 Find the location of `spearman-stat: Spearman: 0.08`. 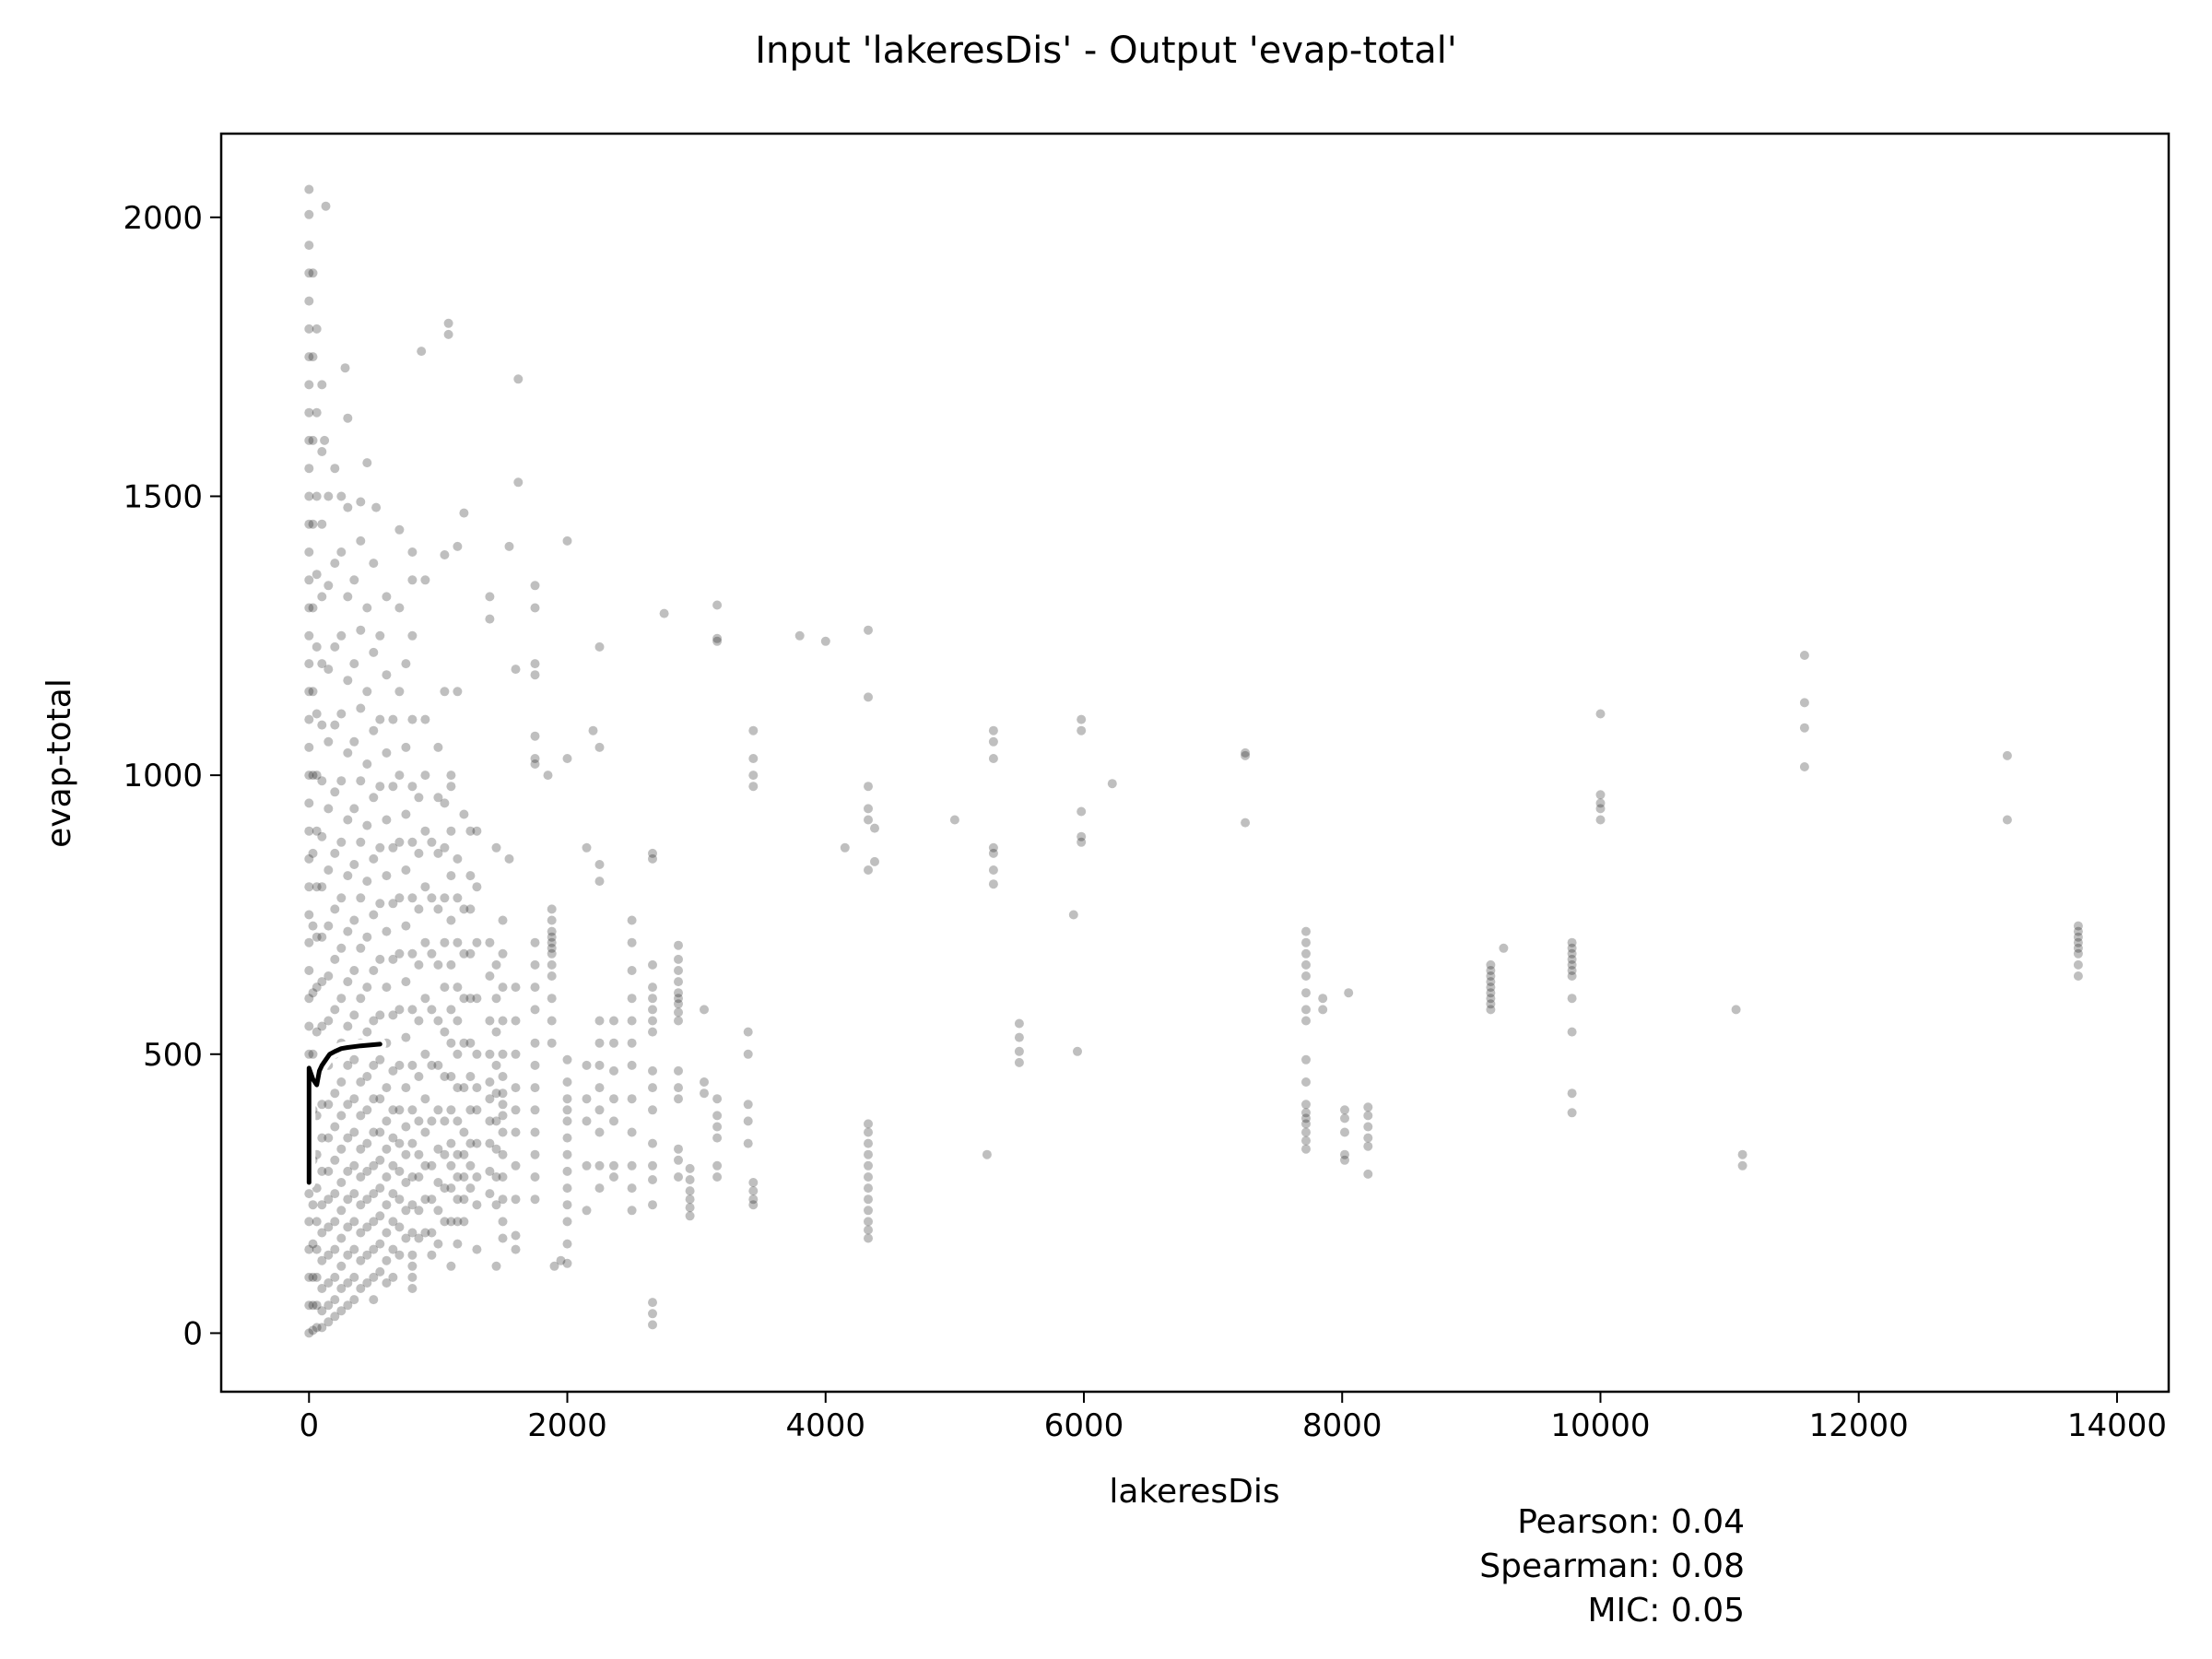

spearman-stat: Spearman: 0.08 is located at coordinates (1612, 1566).